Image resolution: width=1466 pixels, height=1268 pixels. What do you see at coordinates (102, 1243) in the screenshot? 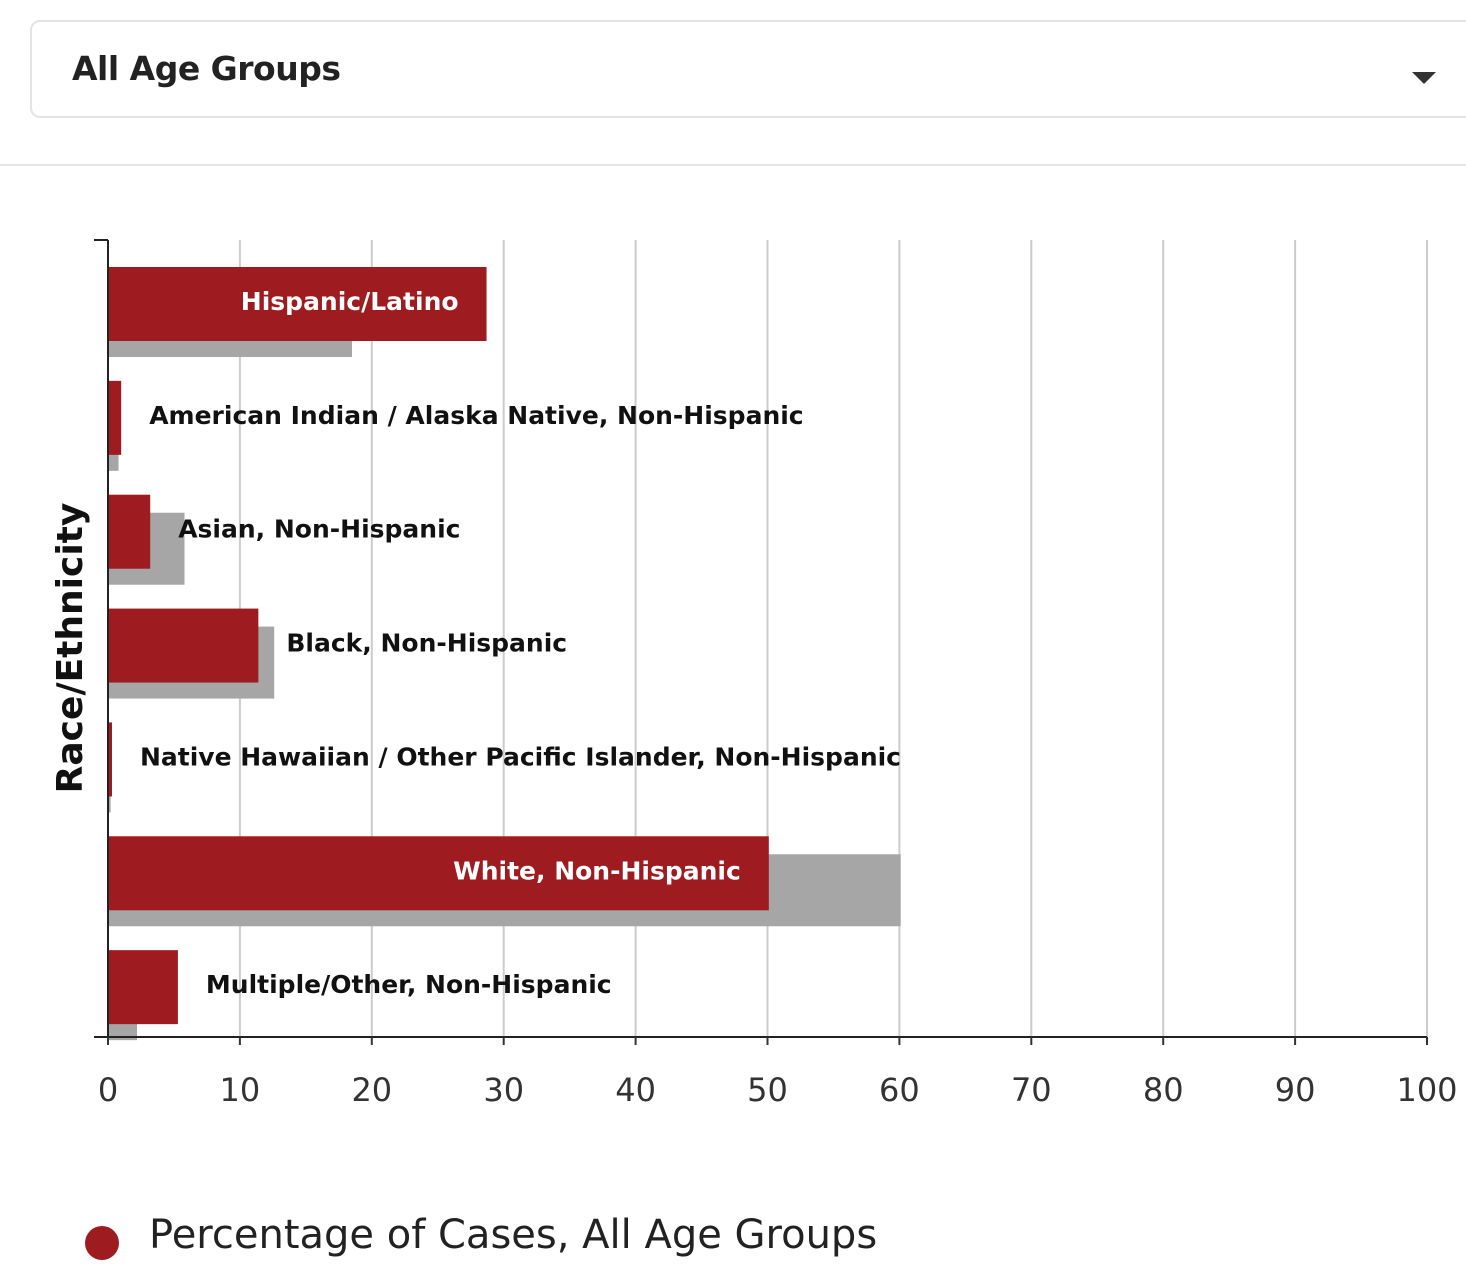
I see `legend-marker` at bounding box center [102, 1243].